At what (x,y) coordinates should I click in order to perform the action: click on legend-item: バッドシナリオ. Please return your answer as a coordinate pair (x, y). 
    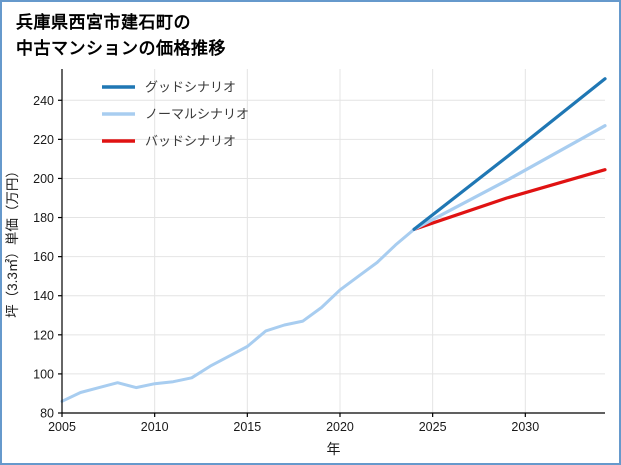
    Looking at the image, I should click on (169, 141).